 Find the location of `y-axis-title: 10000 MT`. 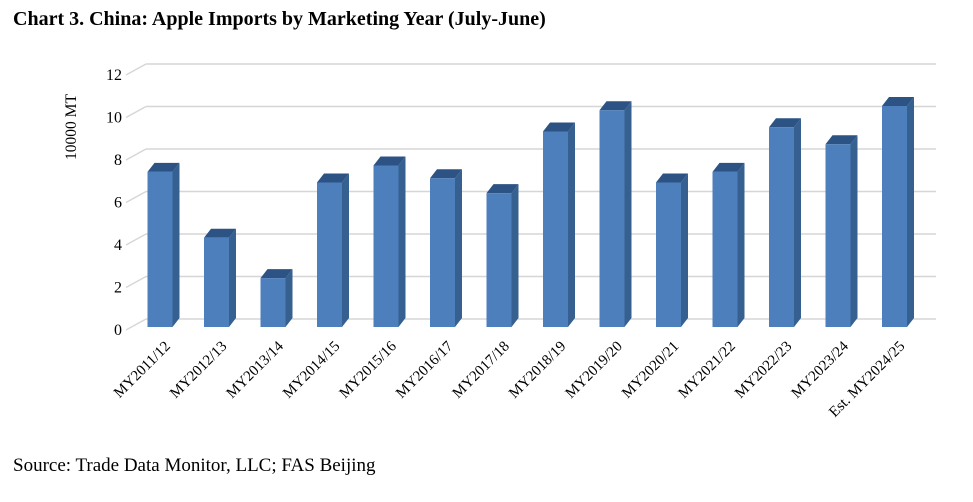

y-axis-title: 10000 MT is located at coordinates (71, 127).